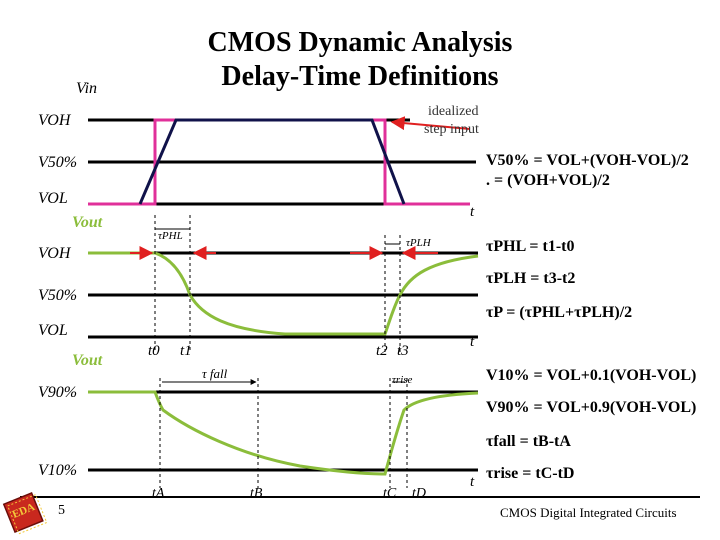  What do you see at coordinates (419, 493) in the screenshot?
I see `tD-label: tD` at bounding box center [419, 493].